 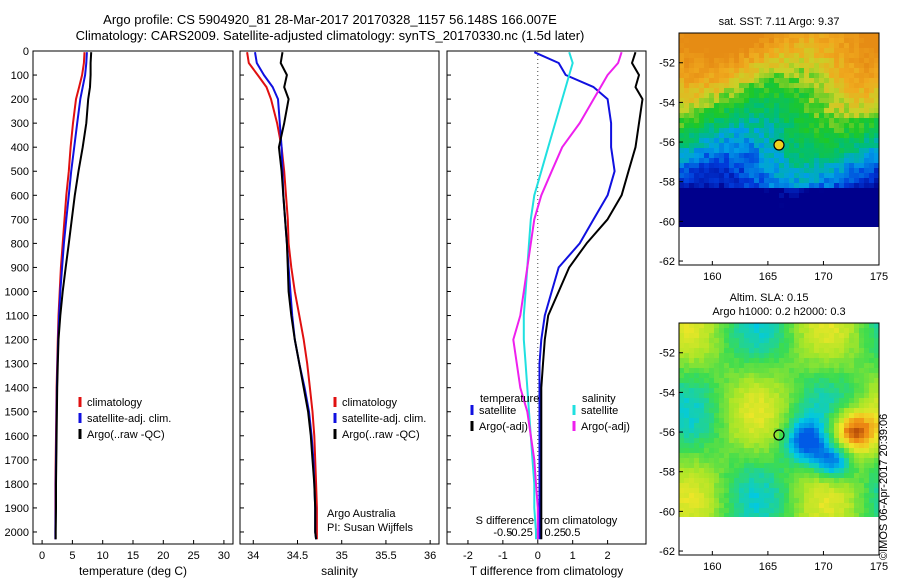 I want to click on series-line-climatology, so click(x=282, y=296).